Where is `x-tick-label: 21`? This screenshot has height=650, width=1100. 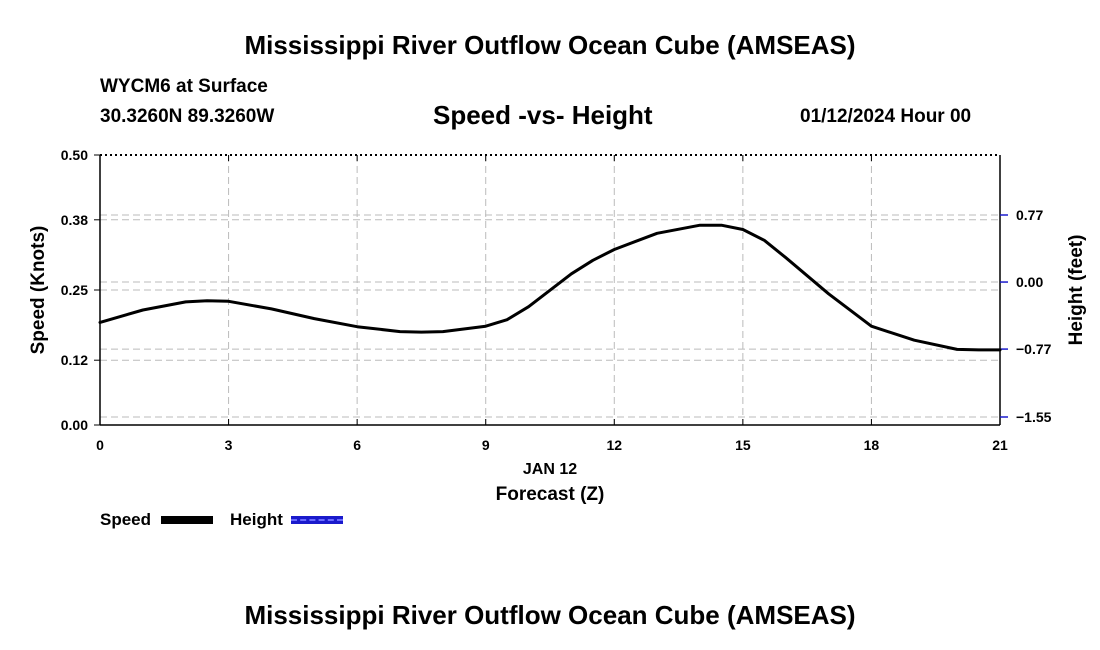 x-tick-label: 21 is located at coordinates (1000, 445).